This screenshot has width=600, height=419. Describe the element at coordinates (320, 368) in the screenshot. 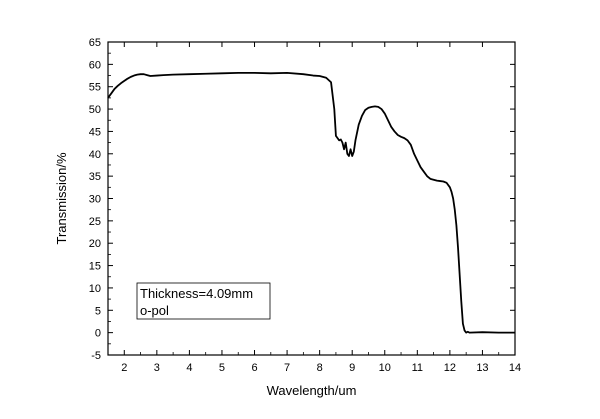

I see `x-tick-label: 8` at that location.